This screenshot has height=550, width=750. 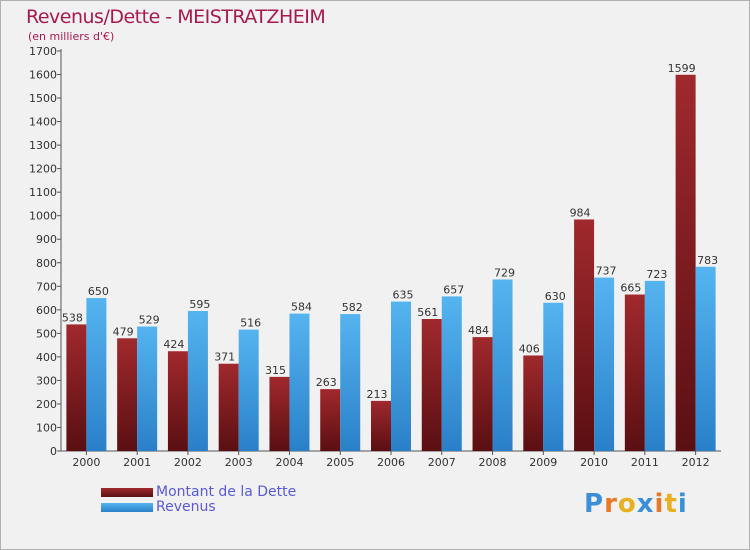 I want to click on legend-swatch-revenue, so click(x=127, y=507).